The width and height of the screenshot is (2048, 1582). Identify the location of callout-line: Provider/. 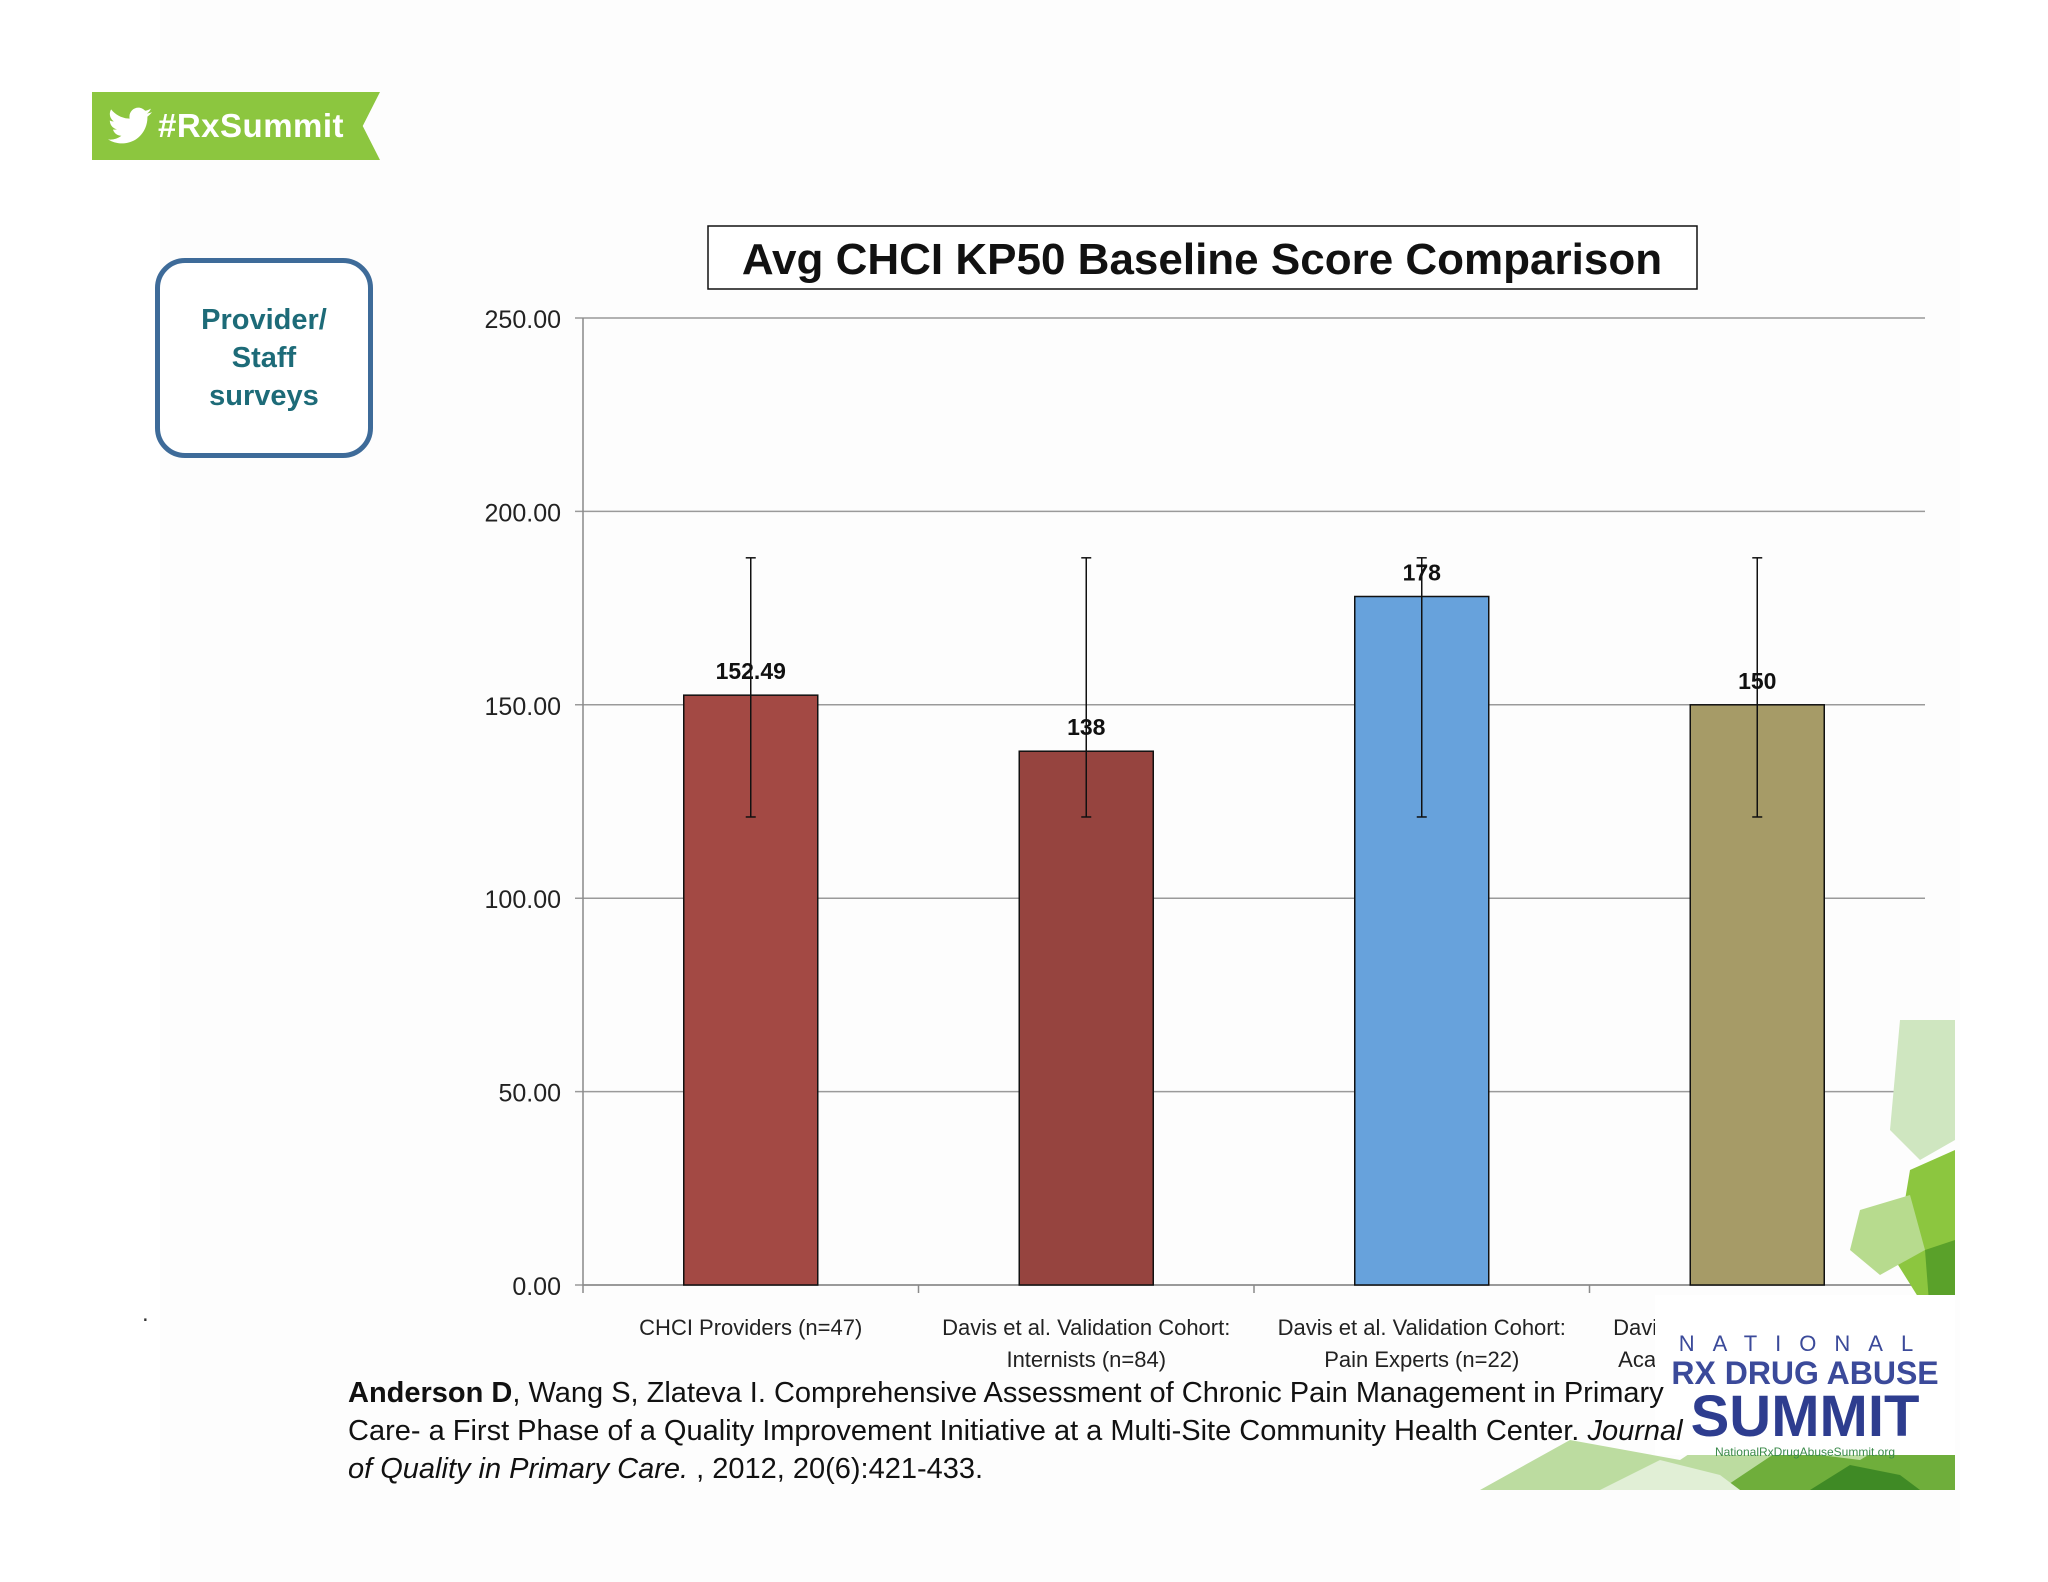
(264, 320).